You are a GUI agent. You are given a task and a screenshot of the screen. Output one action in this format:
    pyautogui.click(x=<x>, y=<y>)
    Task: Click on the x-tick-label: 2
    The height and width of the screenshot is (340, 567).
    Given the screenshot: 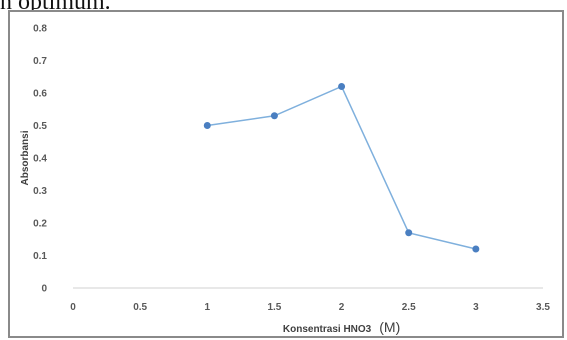 What is the action you would take?
    pyautogui.click(x=342, y=307)
    